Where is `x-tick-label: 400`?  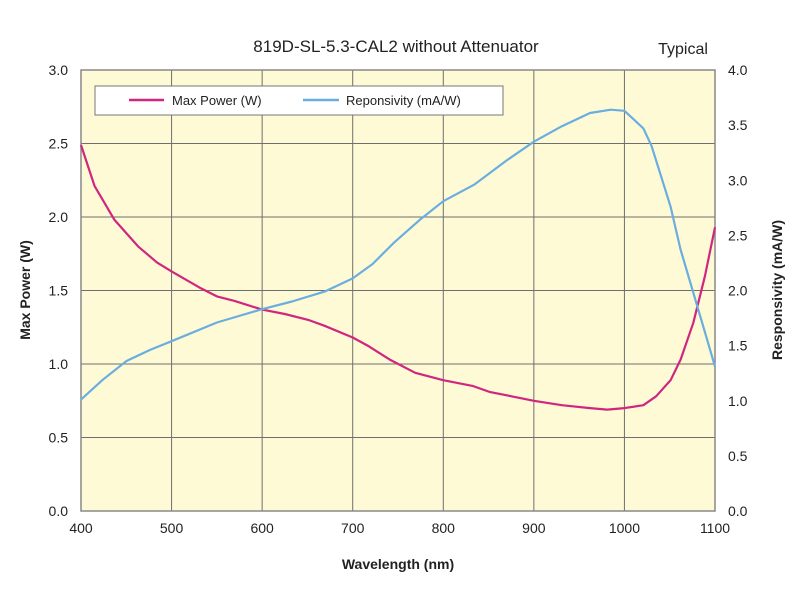 x-tick-label: 400 is located at coordinates (81, 528).